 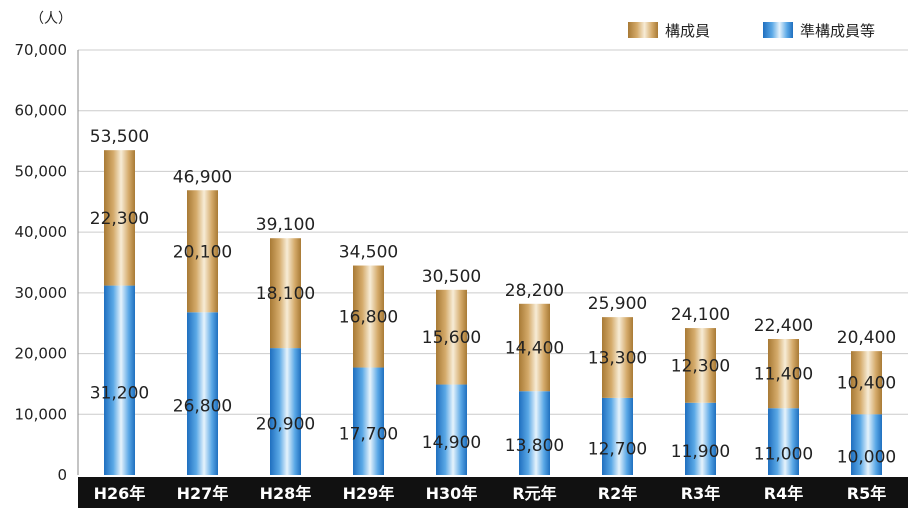 I want to click on y-tick-label: 30,000, so click(x=41, y=293).